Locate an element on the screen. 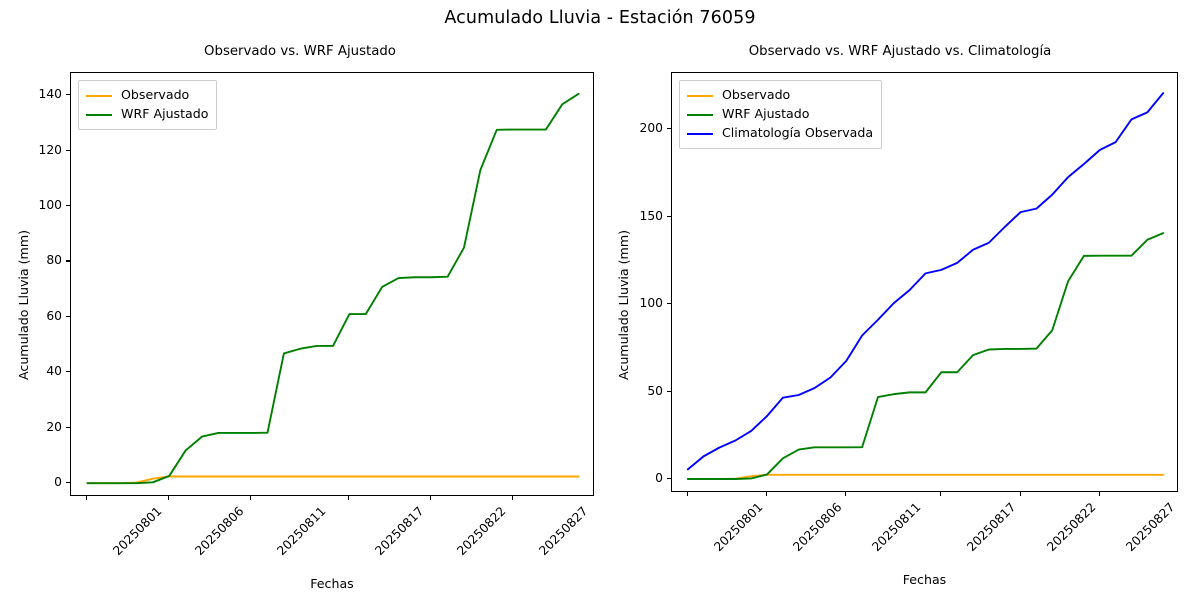 Image resolution: width=1200 pixels, height=600 pixels. y-axis-tick-label: 60 is located at coordinates (54, 315).